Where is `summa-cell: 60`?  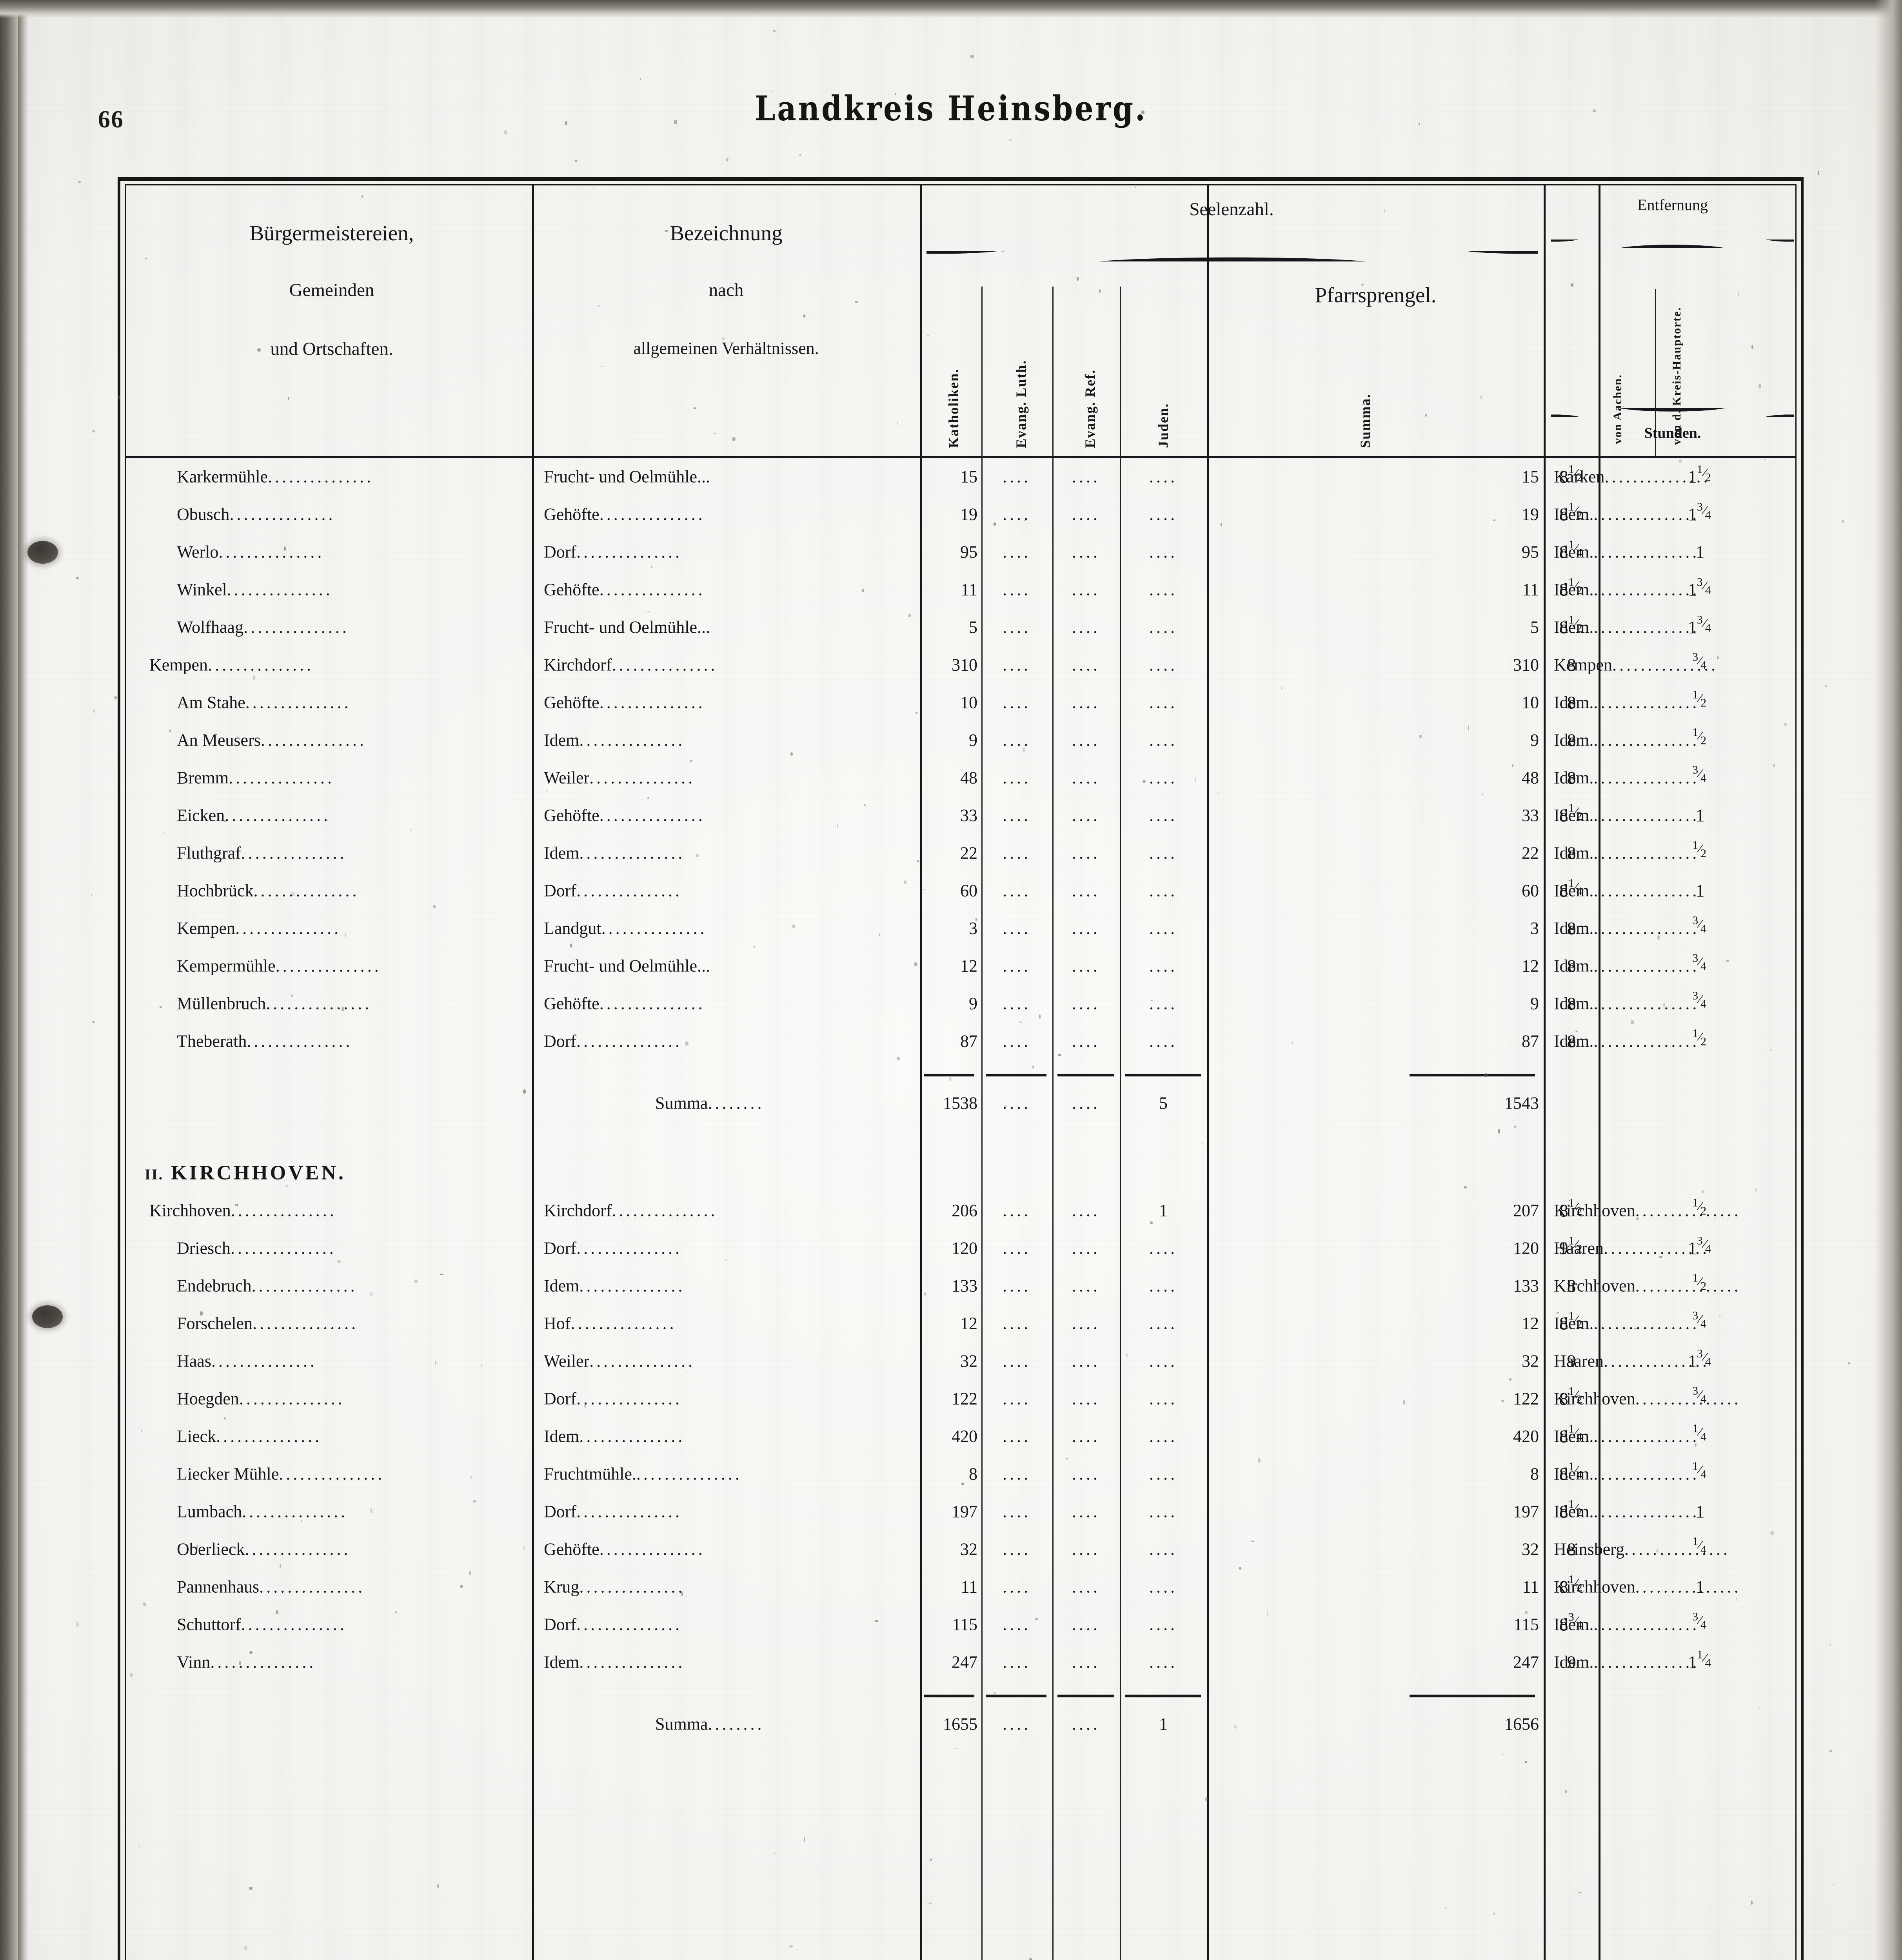
summa-cell: 60 is located at coordinates (1531, 890).